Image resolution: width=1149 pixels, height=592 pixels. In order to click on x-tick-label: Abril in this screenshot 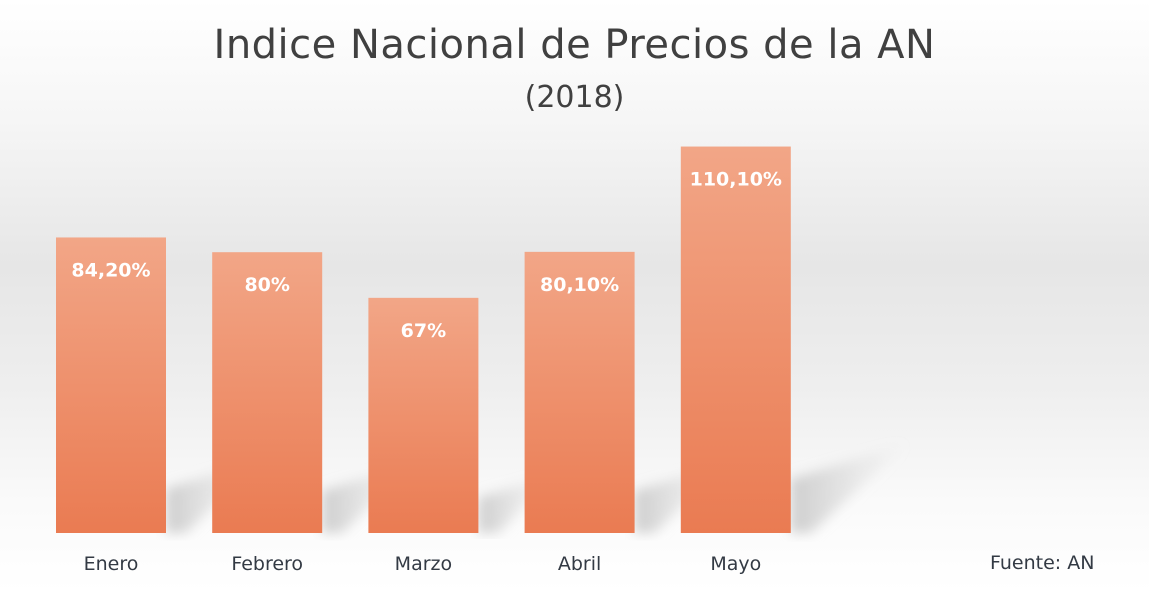, I will do `click(579, 564)`.